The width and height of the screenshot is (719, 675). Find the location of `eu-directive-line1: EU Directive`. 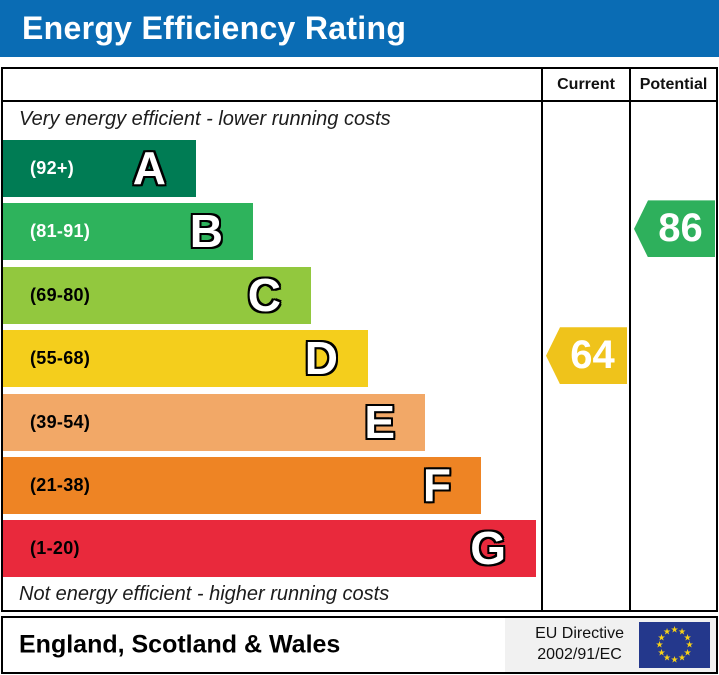

eu-directive-line1: EU Directive is located at coordinates (579, 634).